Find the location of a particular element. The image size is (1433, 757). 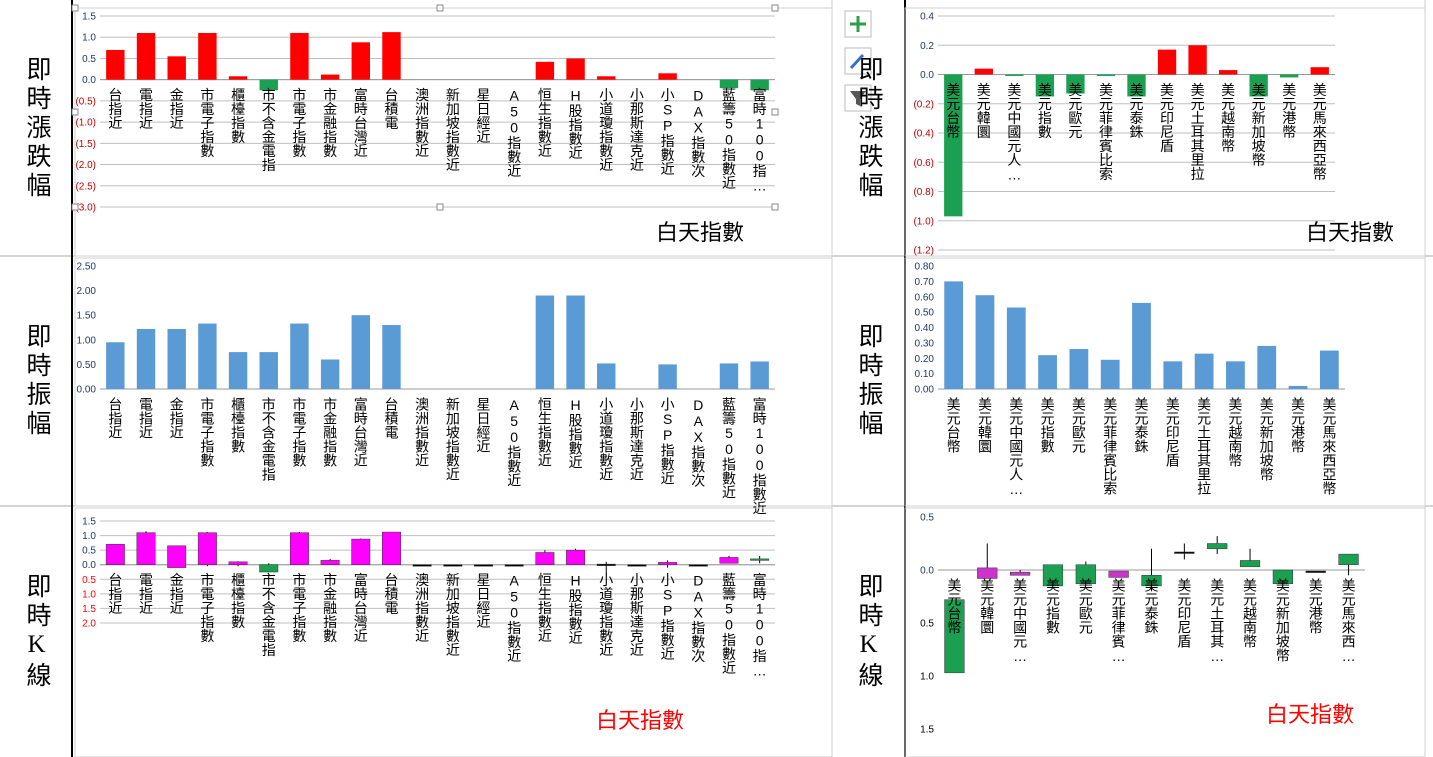

y-tick-label: (2.0) is located at coordinates (85, 165).